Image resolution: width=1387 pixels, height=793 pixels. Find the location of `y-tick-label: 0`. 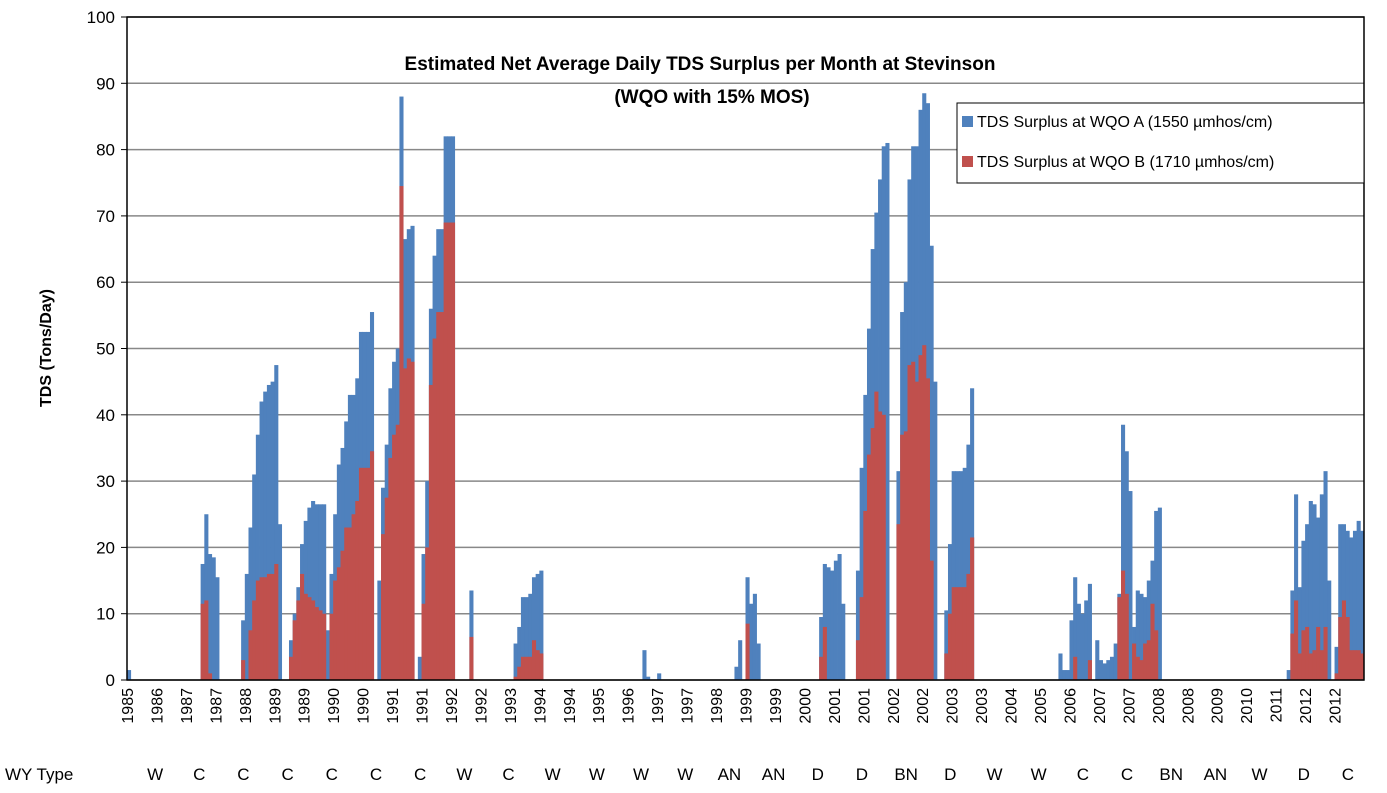

y-tick-label: 0 is located at coordinates (110, 680).